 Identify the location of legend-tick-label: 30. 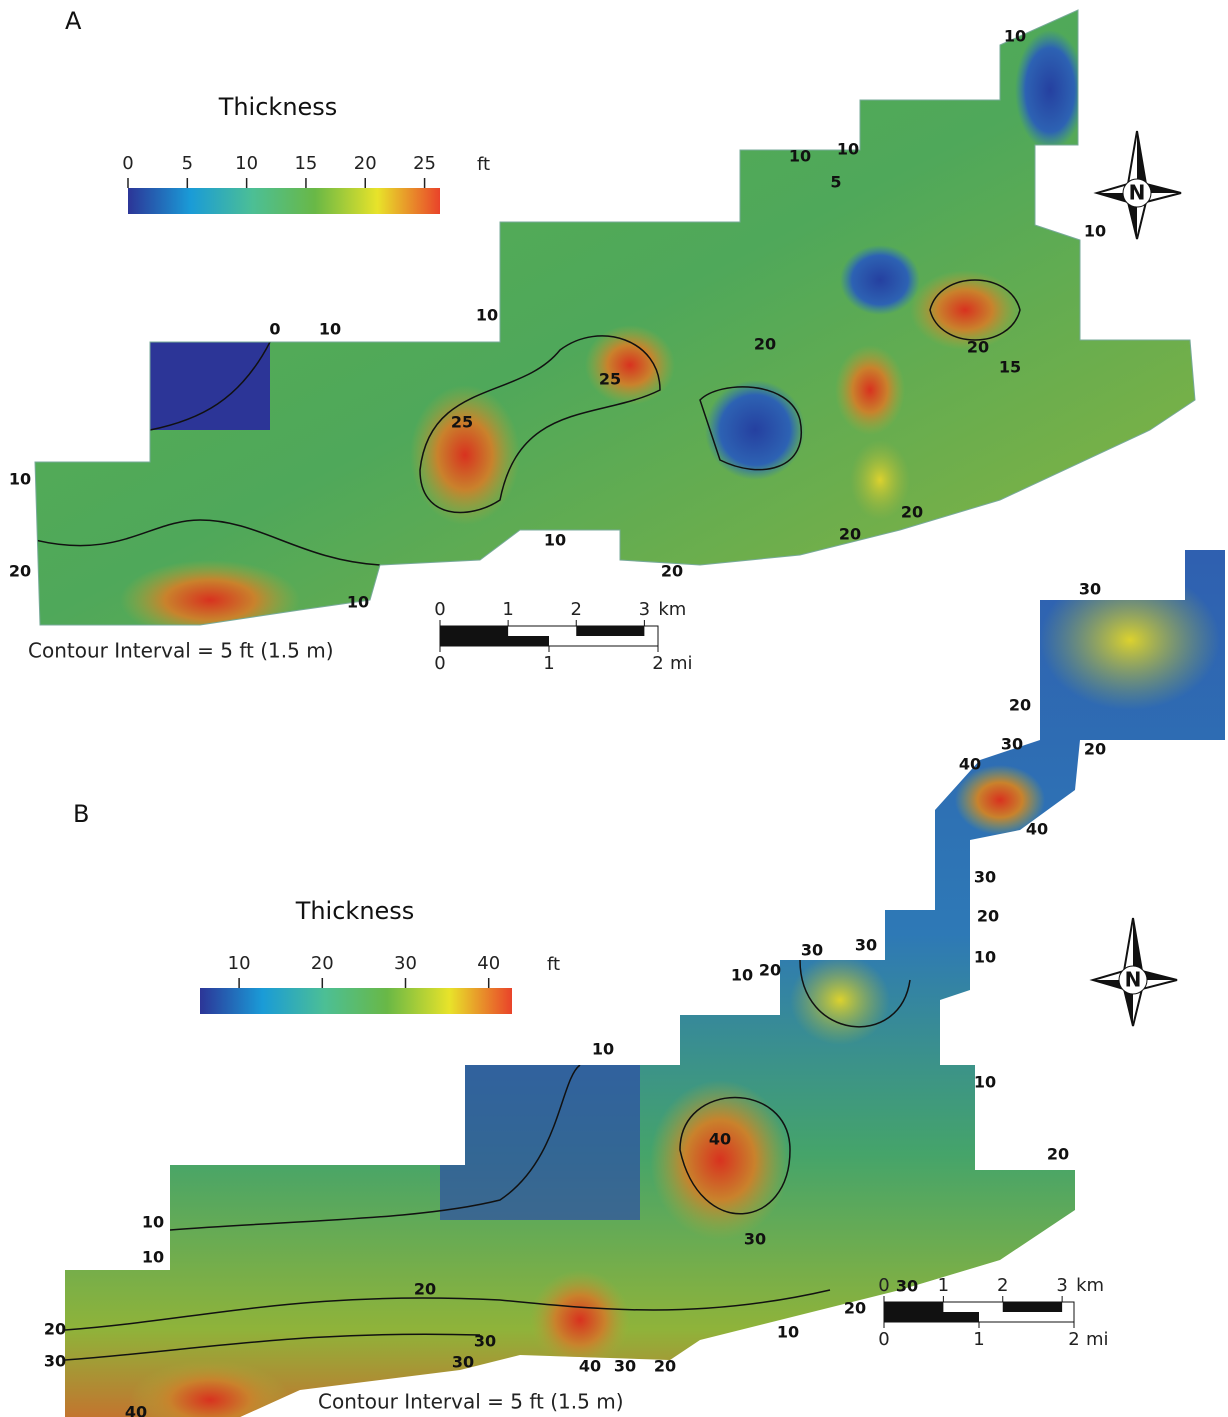
(405, 963).